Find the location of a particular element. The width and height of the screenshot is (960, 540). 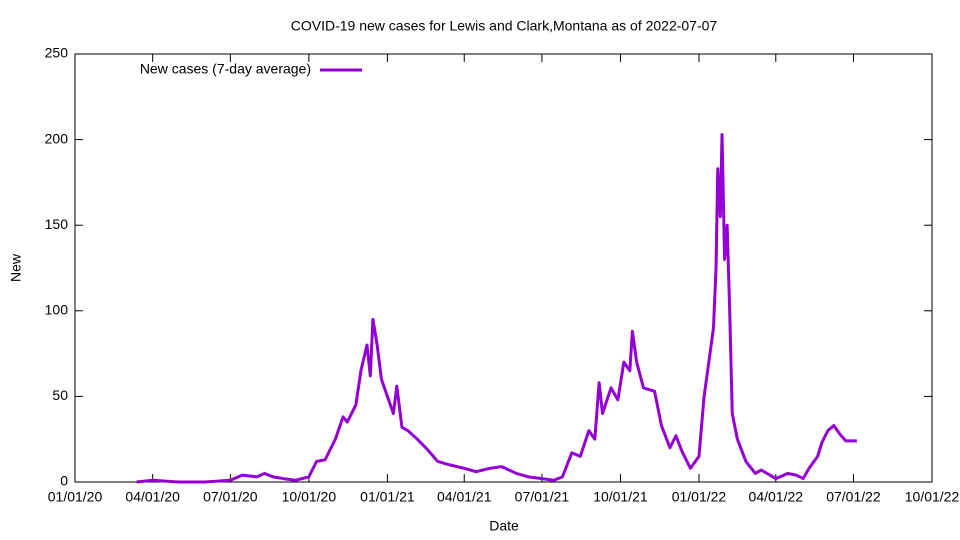

x-tick-label: 04/01/20 is located at coordinates (152, 497).